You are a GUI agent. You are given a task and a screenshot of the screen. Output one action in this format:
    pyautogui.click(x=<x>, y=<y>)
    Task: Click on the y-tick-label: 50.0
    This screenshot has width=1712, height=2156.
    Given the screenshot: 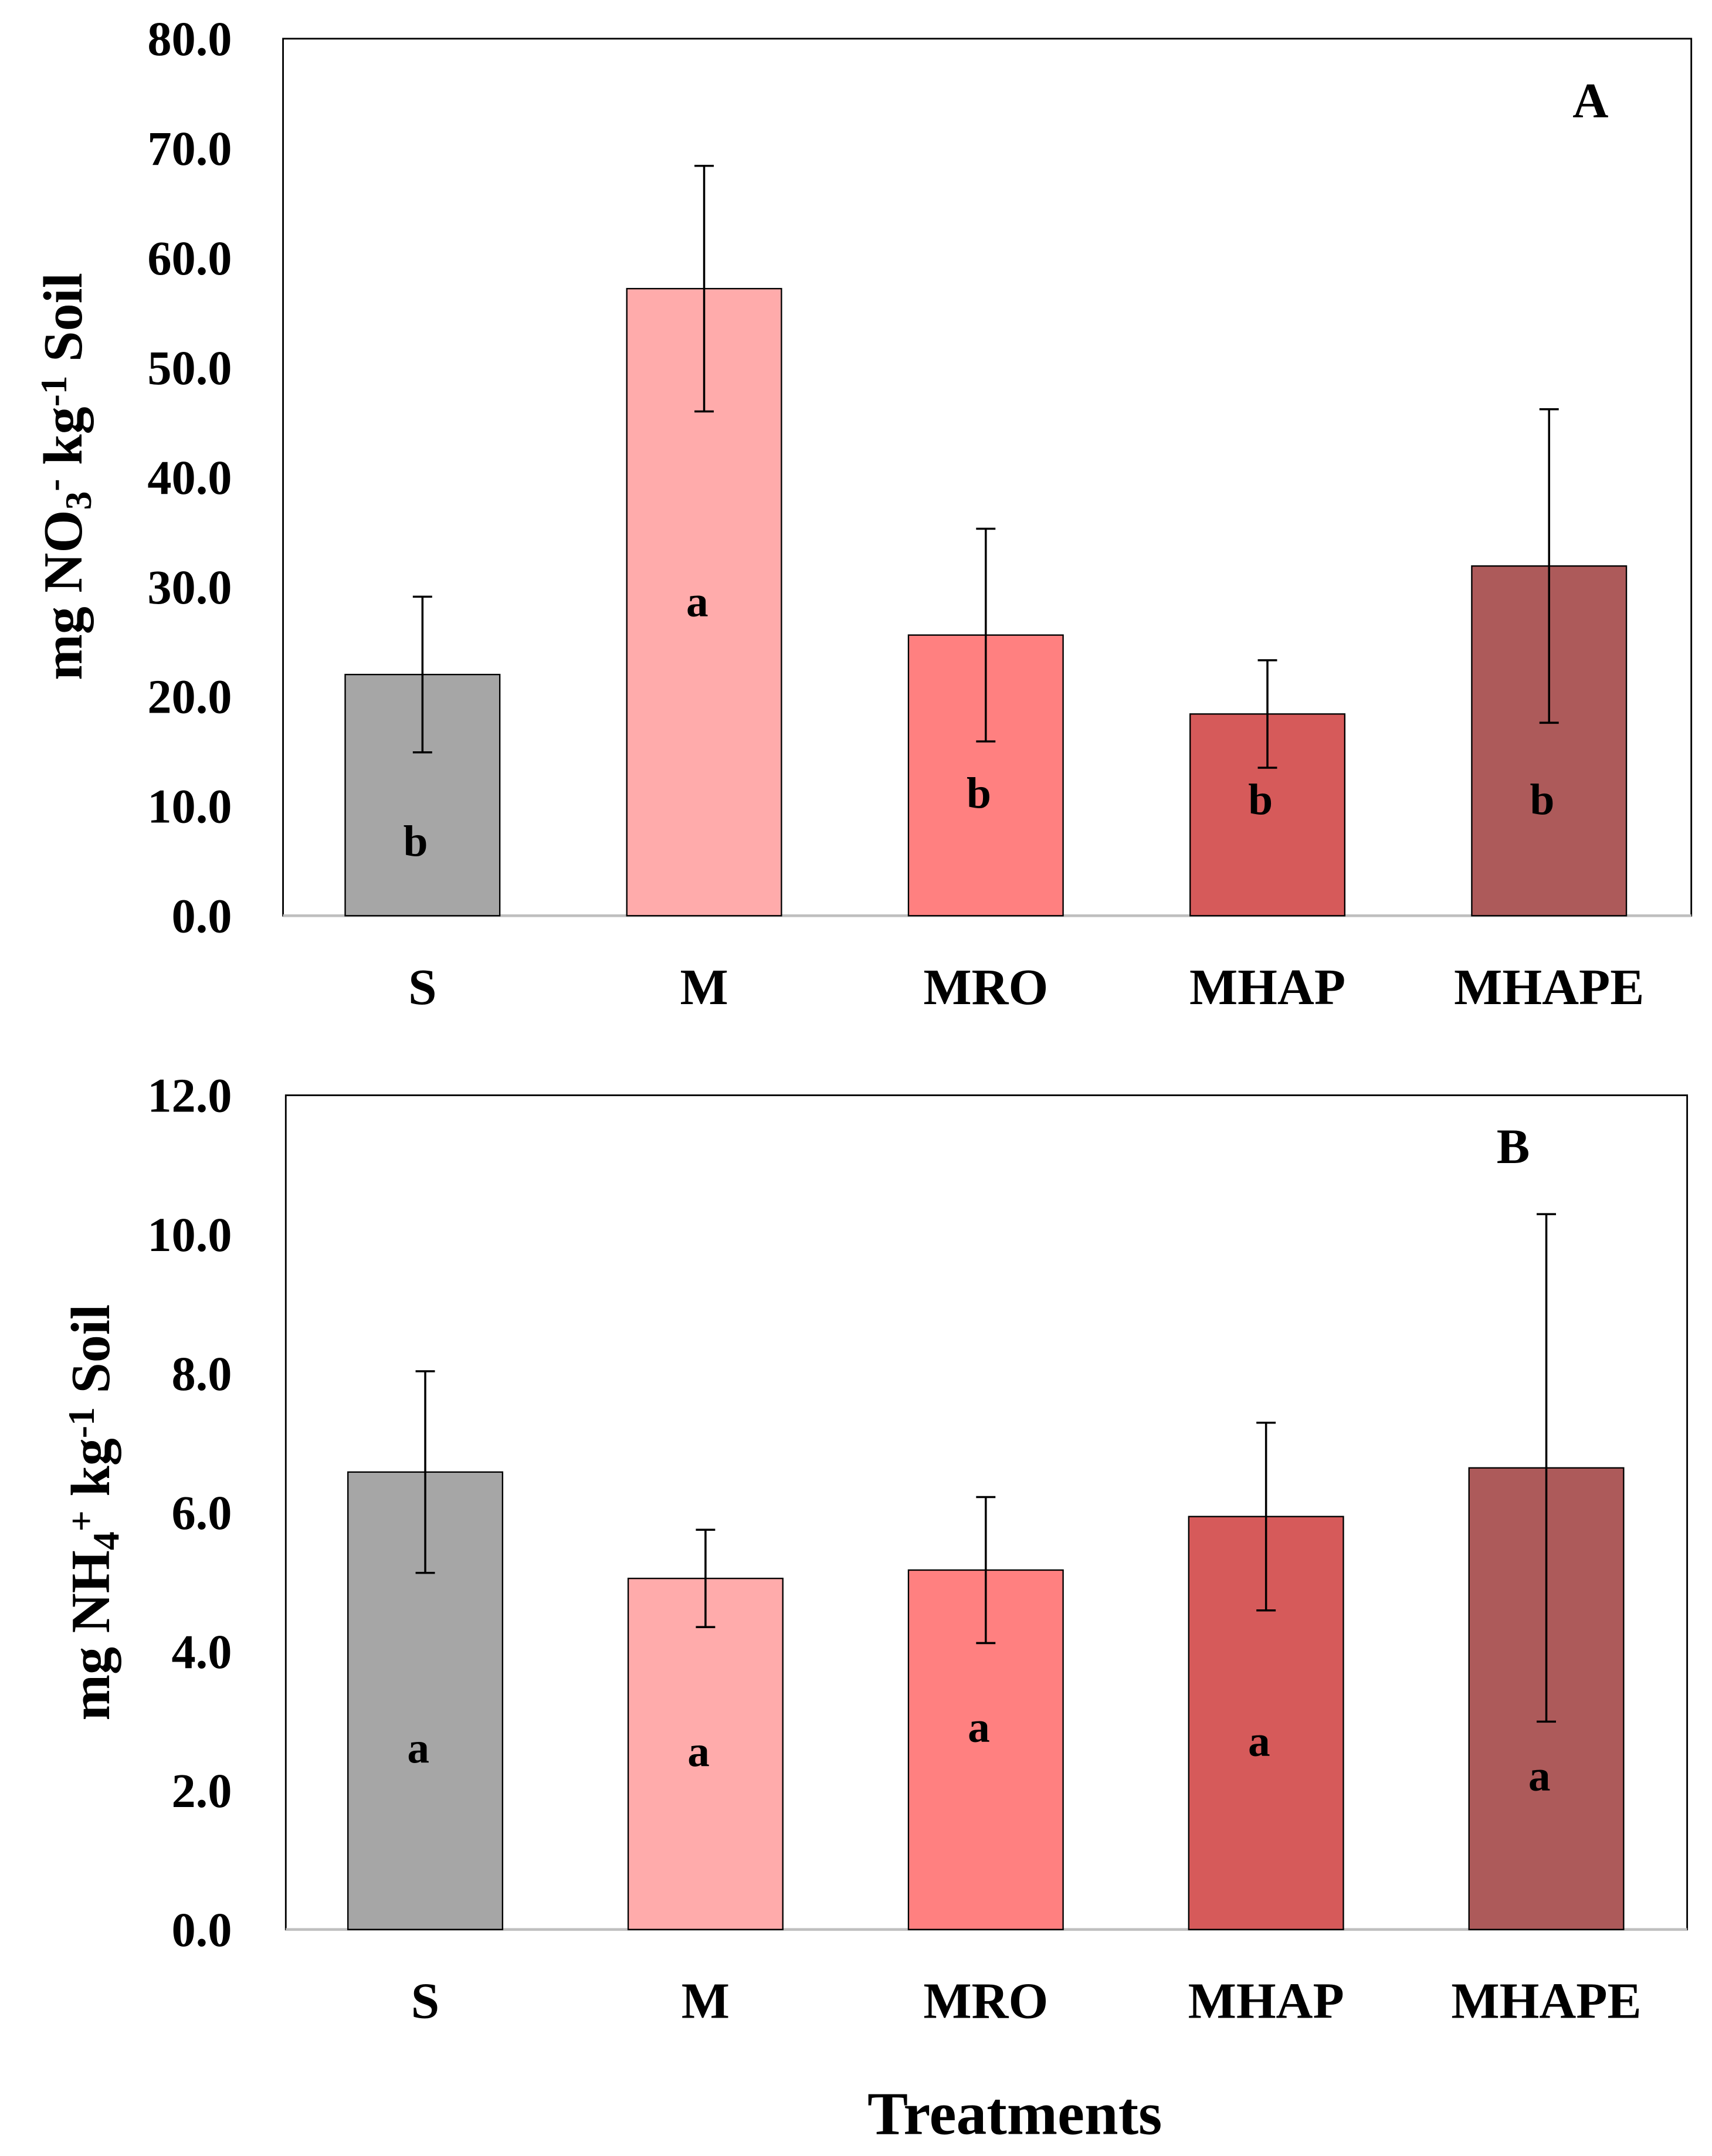 What is the action you would take?
    pyautogui.click(x=189, y=368)
    